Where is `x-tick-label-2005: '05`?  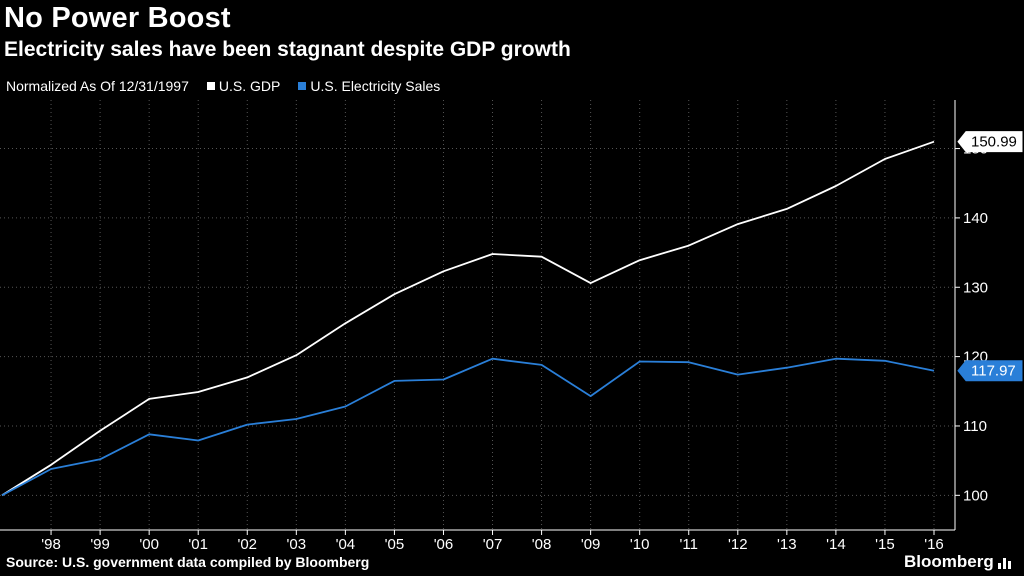 x-tick-label-2005: '05 is located at coordinates (395, 544).